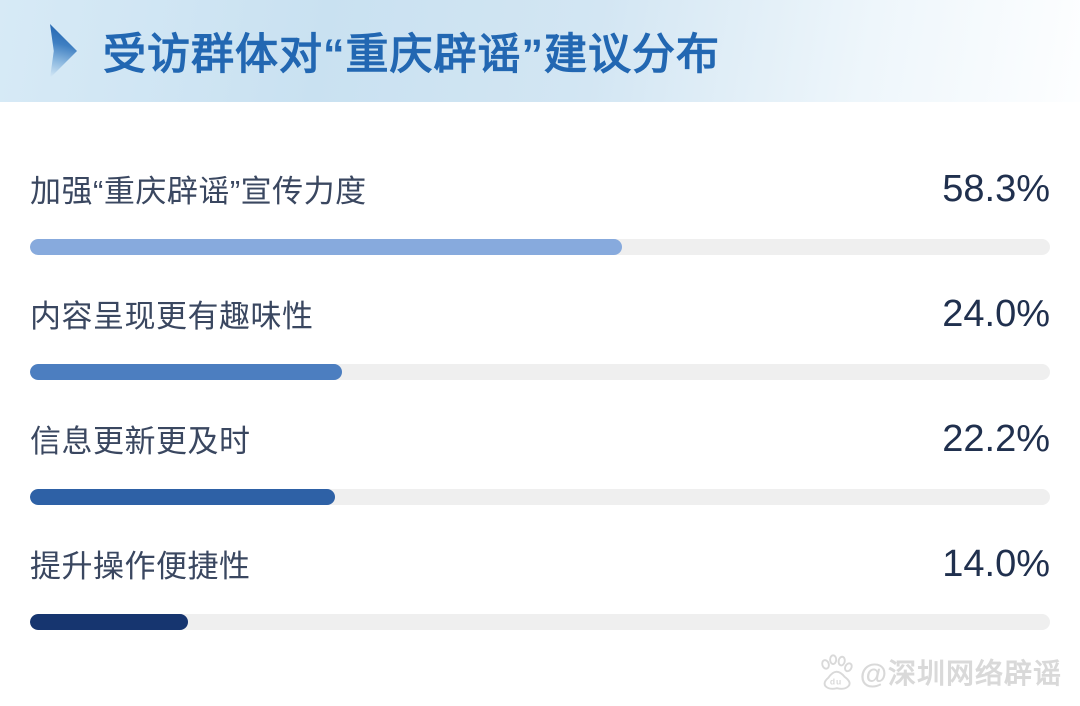 The image size is (1080, 706). Describe the element at coordinates (172, 316) in the screenshot. I see `bar-label: 内容呈现更有趣味性` at that location.